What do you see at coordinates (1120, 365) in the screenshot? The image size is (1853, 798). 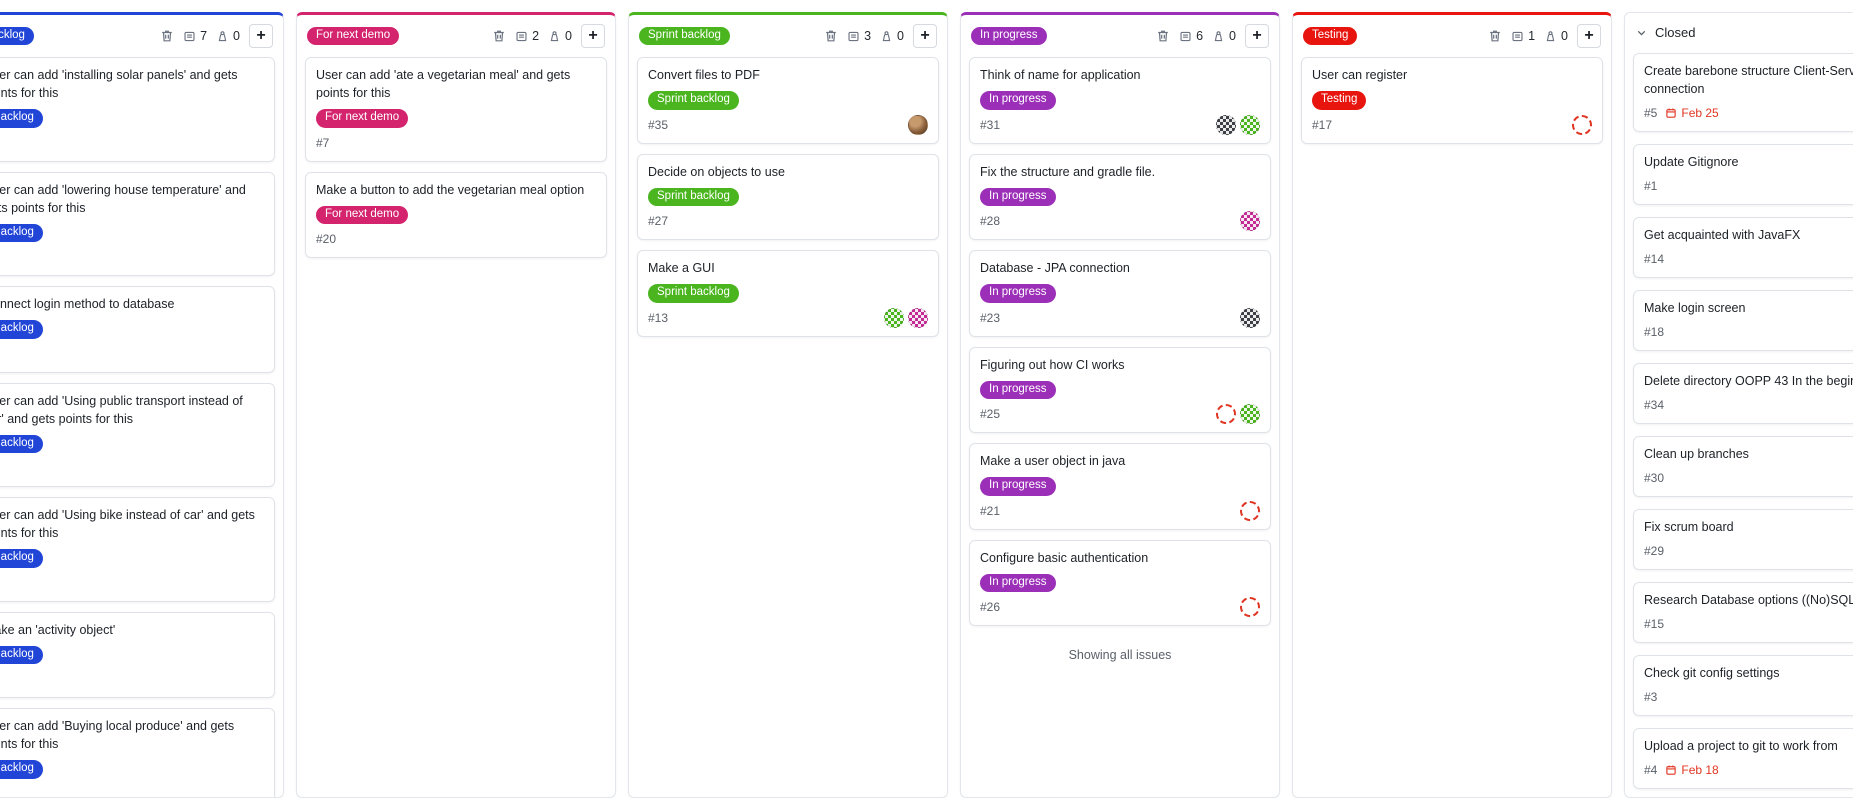 I see `card-title: Figuring out how CI works` at bounding box center [1120, 365].